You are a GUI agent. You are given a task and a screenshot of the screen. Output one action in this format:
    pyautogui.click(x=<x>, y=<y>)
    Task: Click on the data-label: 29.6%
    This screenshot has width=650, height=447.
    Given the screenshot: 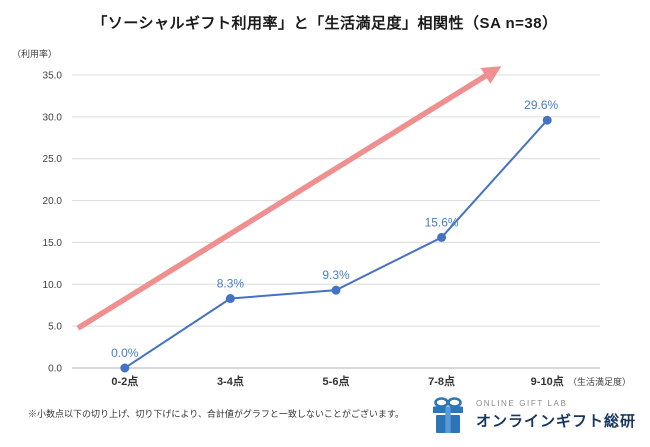 What is the action you would take?
    pyautogui.click(x=541, y=105)
    